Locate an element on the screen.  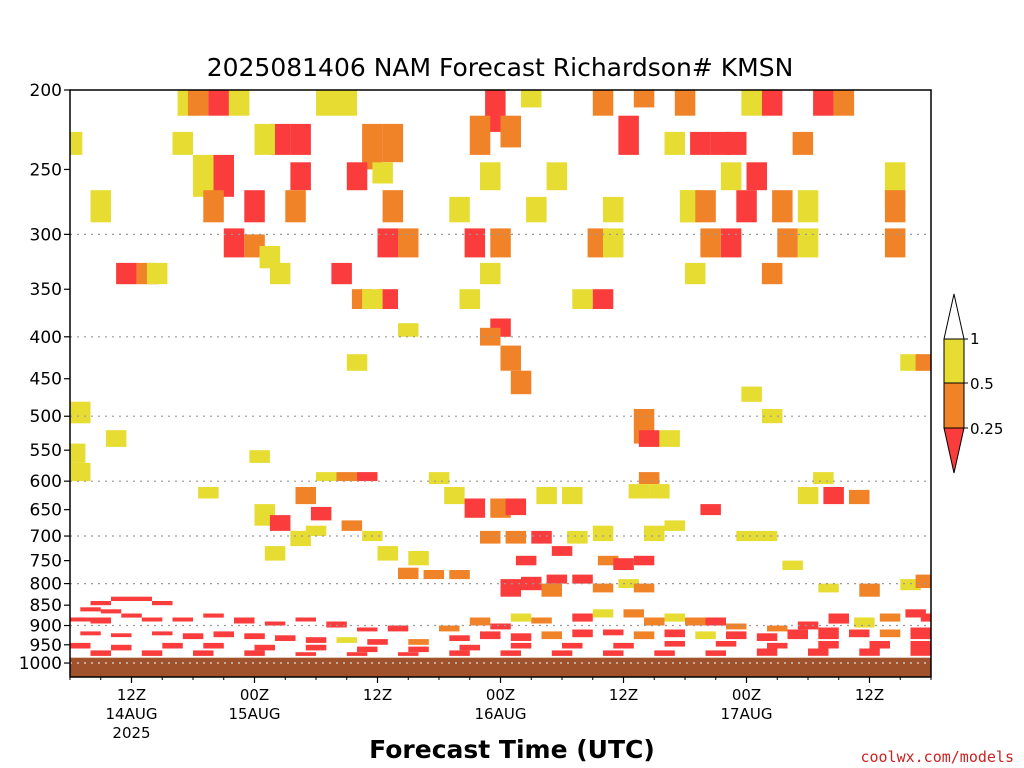
x-tick-label: 2025 is located at coordinates (131, 733).